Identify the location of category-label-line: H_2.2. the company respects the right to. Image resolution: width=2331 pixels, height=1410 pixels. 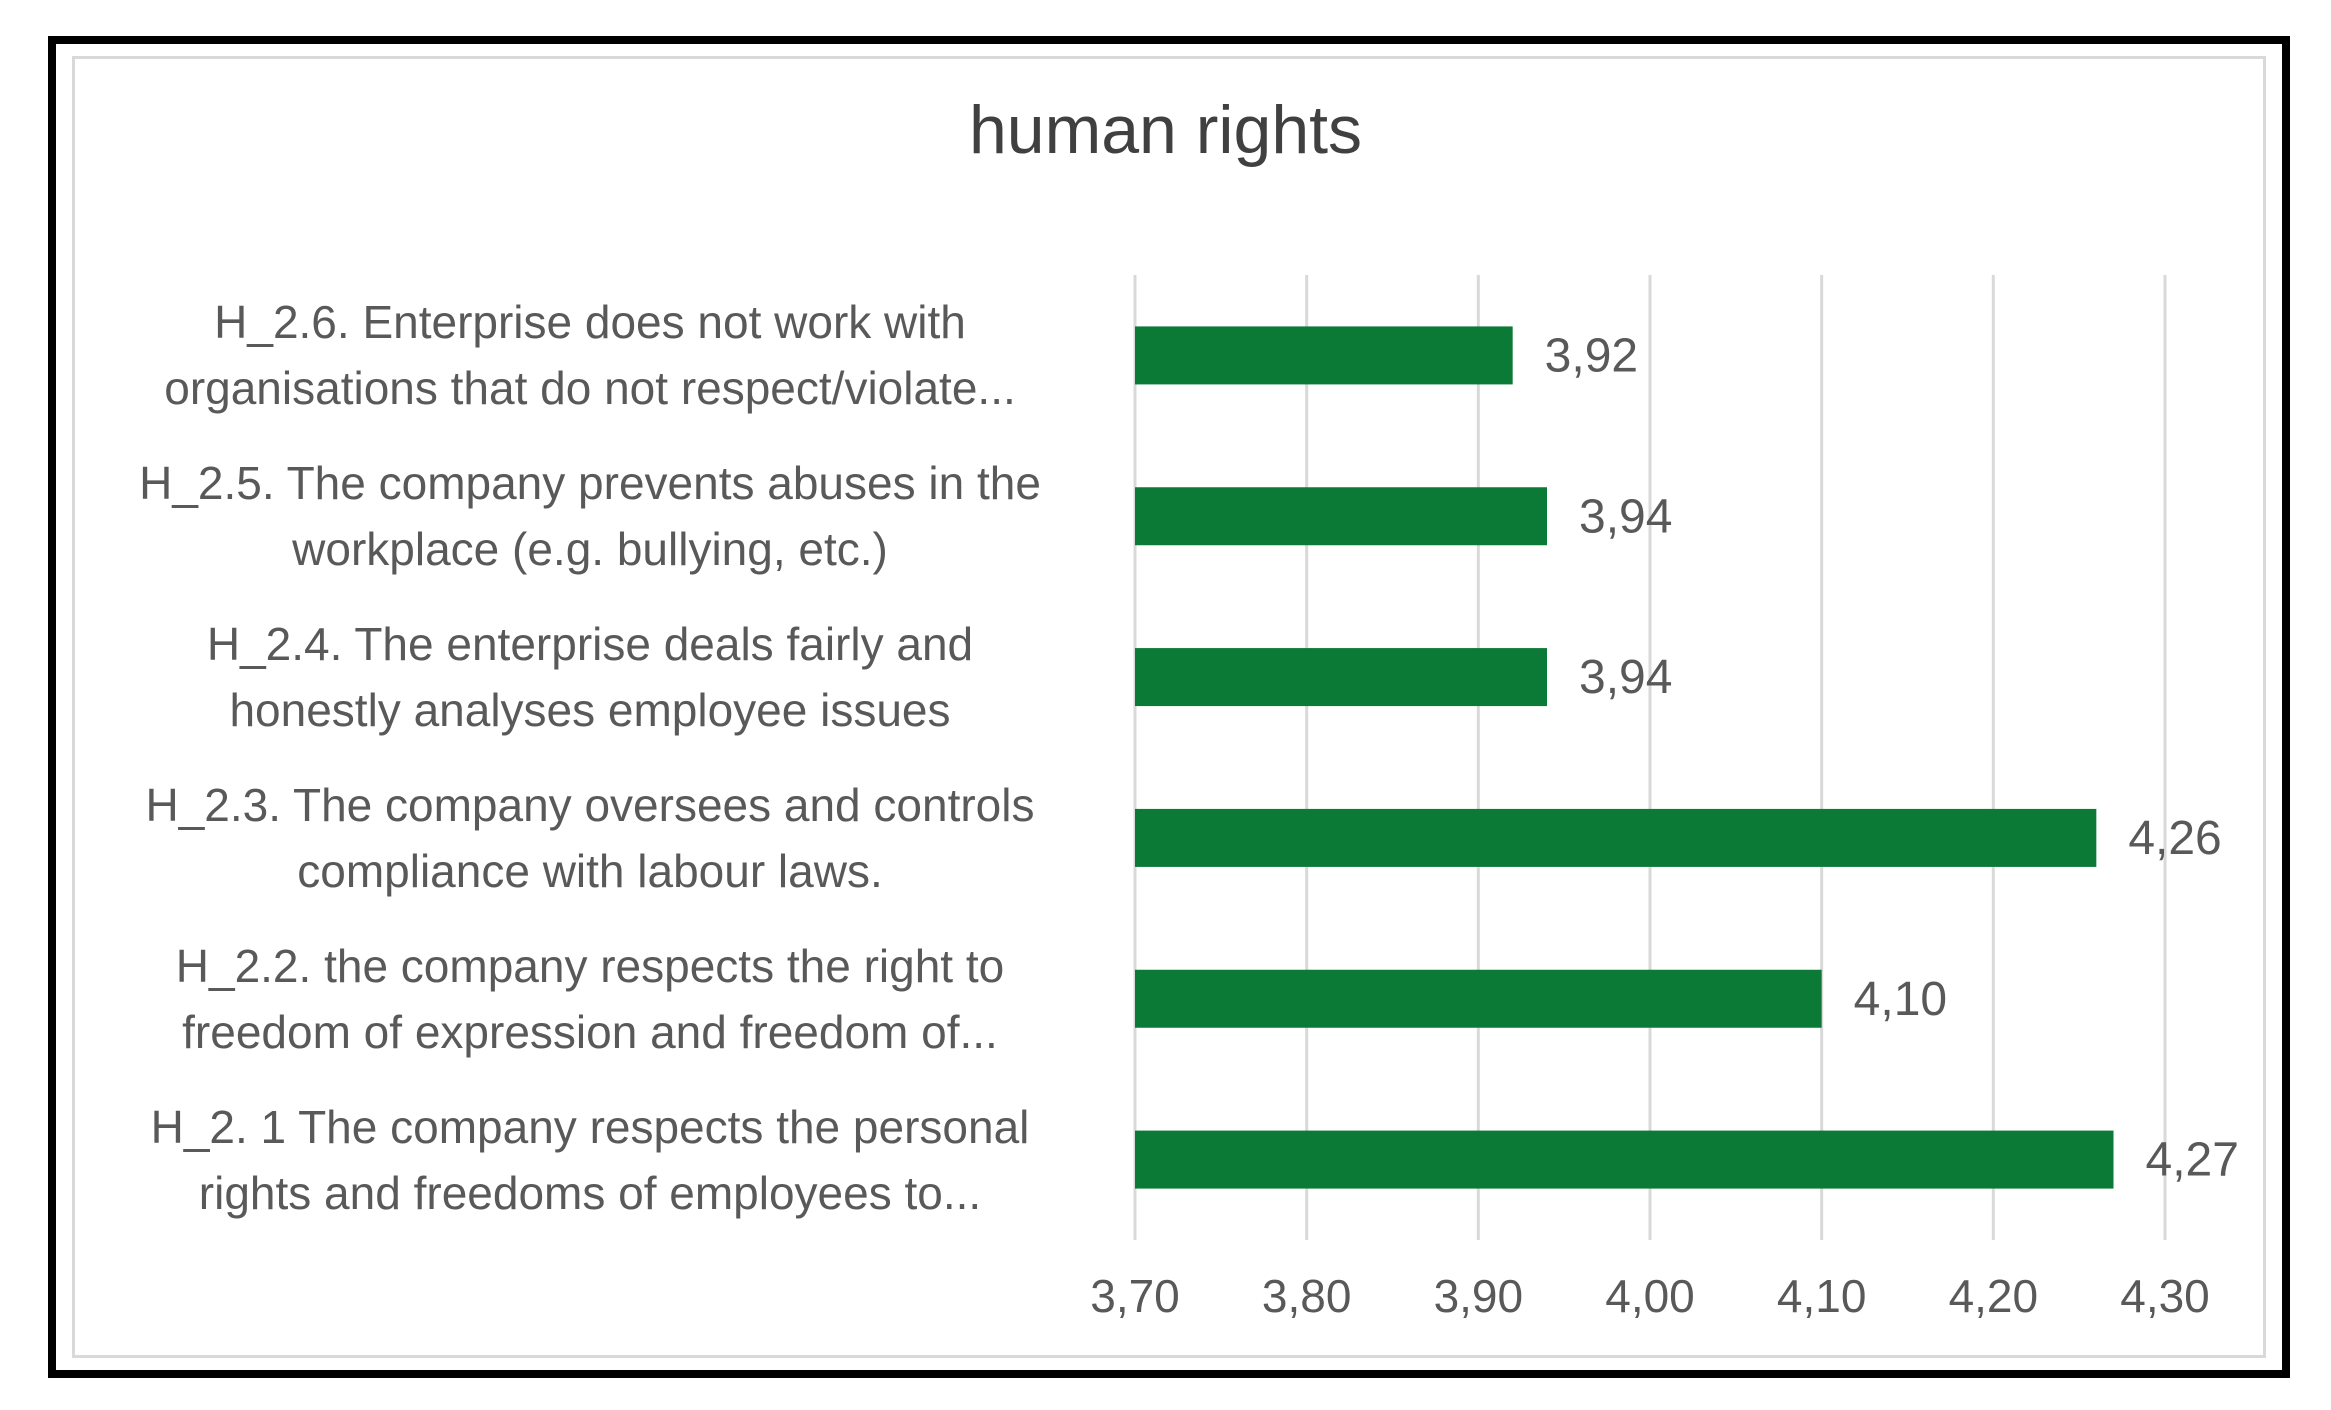
(590, 965).